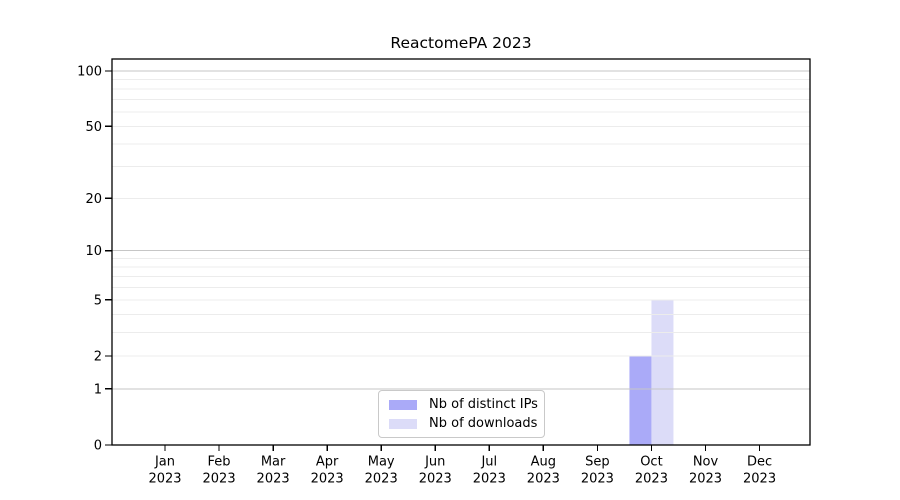 This screenshot has width=900, height=500. Describe the element at coordinates (219, 471) in the screenshot. I see `x-tick-label: Feb 2023` at that location.